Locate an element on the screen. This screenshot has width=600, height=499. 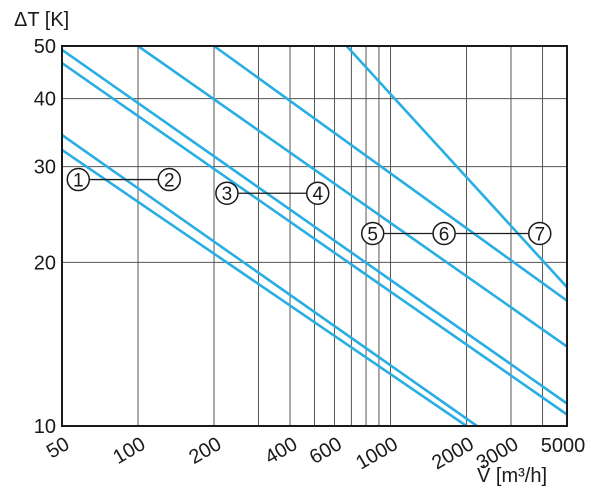
x-tick-label: 2000 is located at coordinates (453, 453).